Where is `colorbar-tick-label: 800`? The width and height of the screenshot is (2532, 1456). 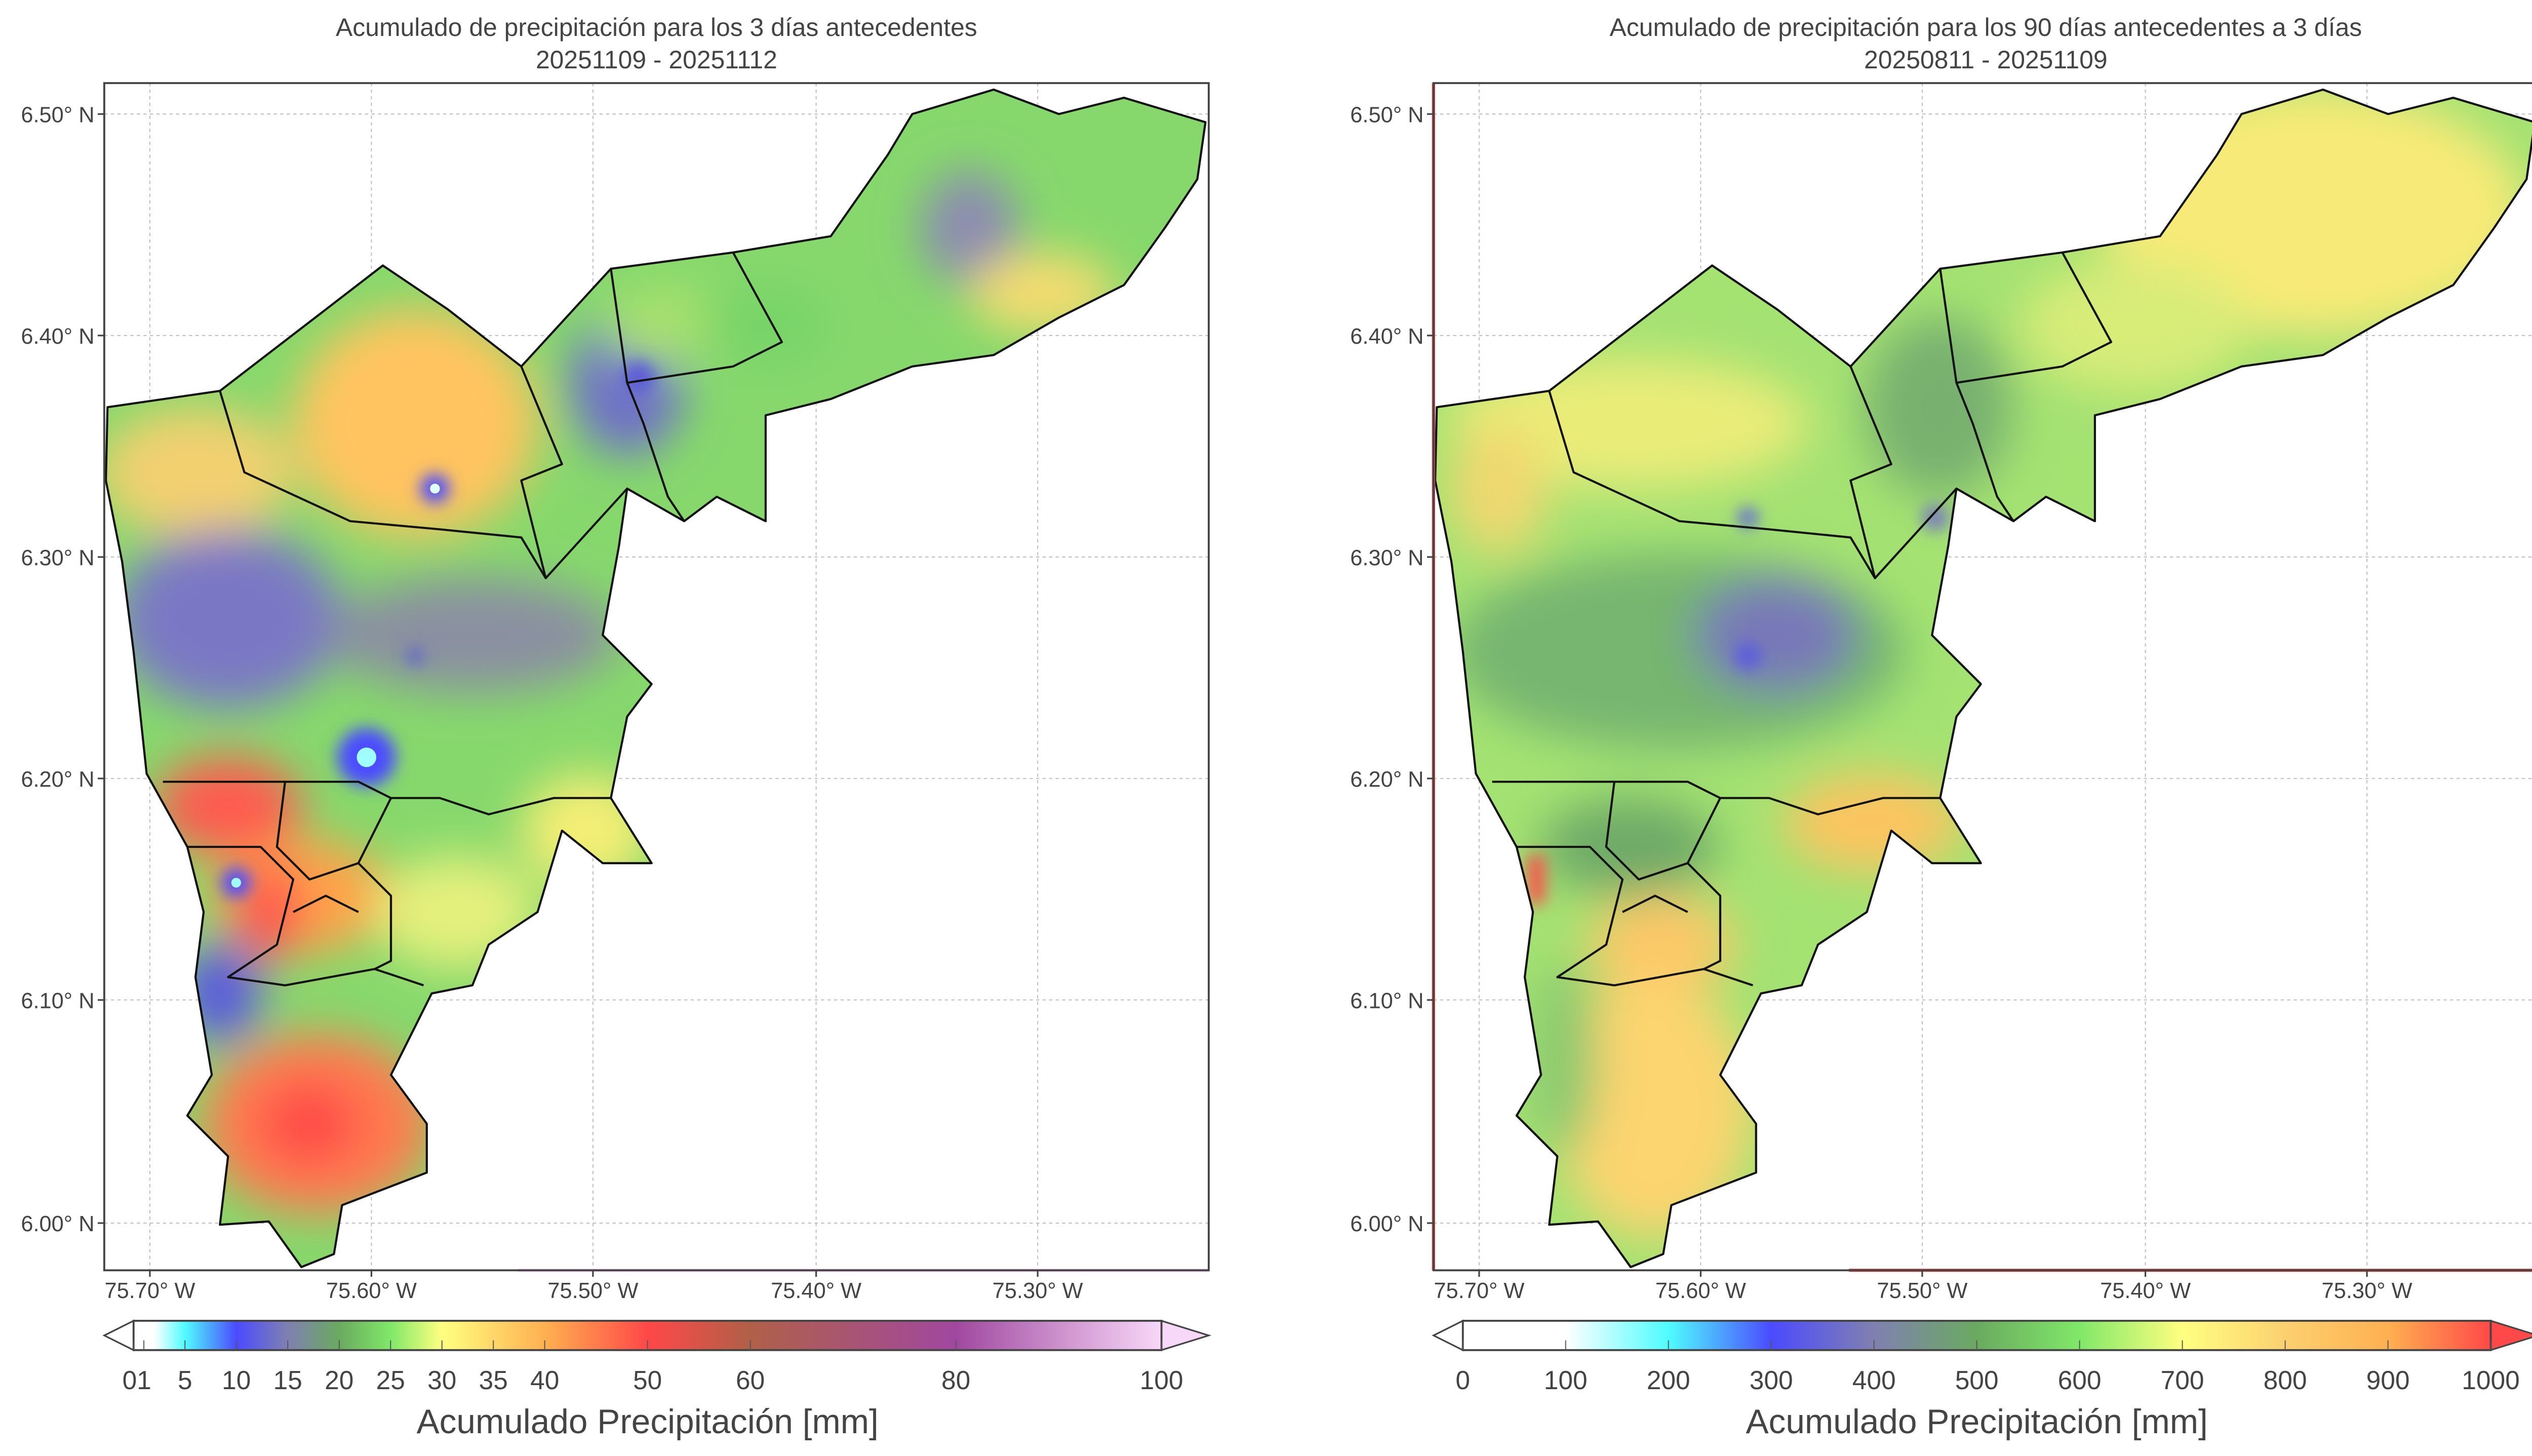
colorbar-tick-label: 800 is located at coordinates (2285, 1380).